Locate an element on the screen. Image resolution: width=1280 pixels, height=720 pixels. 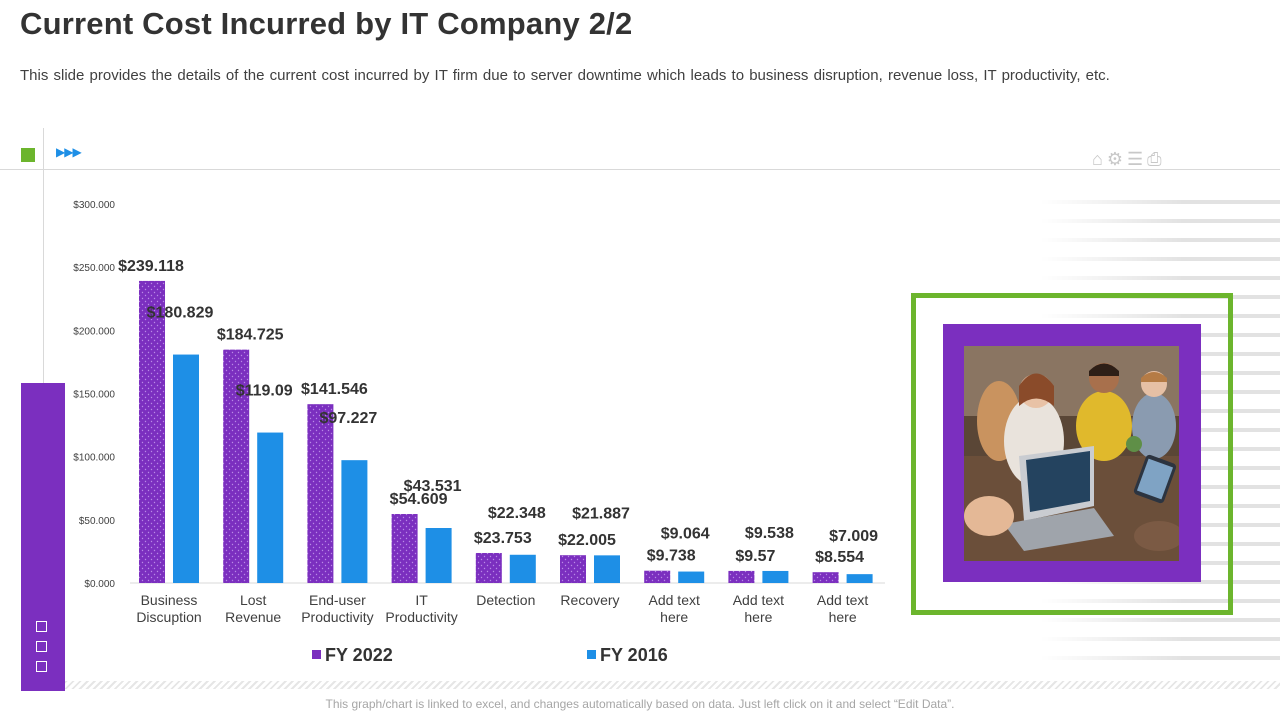
value-label: $9.064 is located at coordinates (685, 534).